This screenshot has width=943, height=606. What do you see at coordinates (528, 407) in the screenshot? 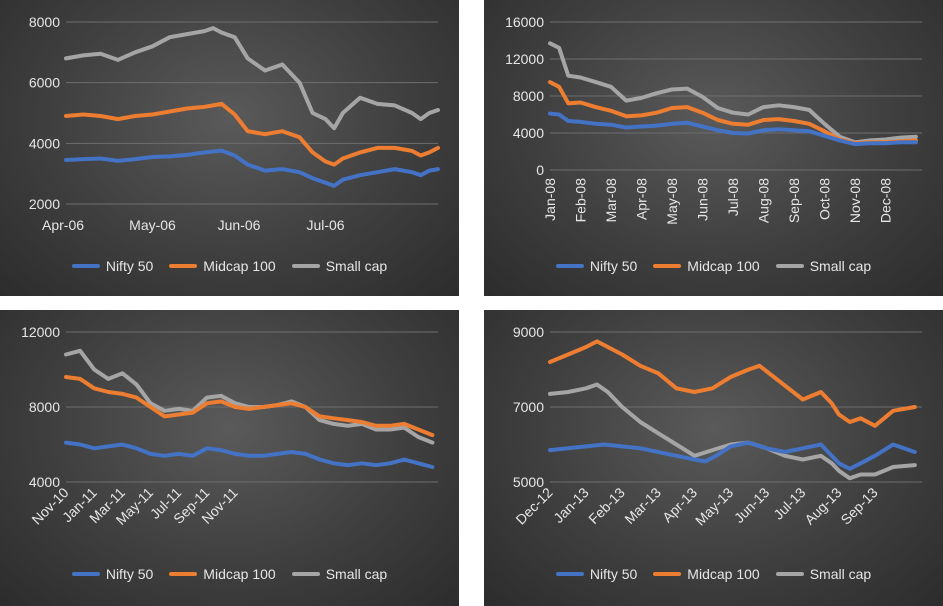
I see `y-tick-label: 7000` at bounding box center [528, 407].